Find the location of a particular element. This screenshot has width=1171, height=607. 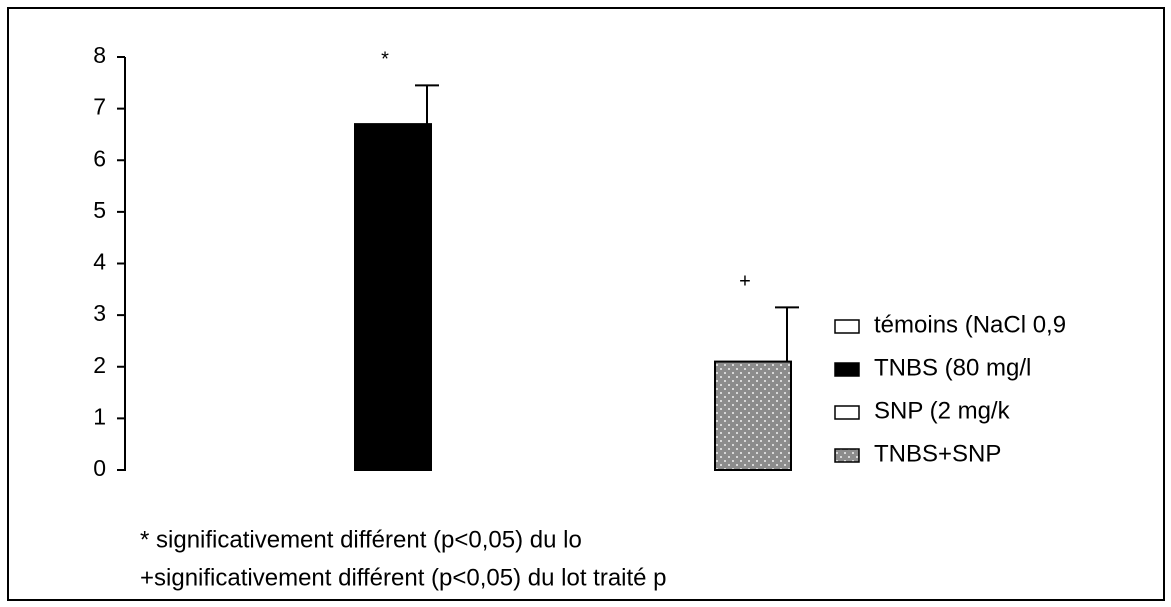

legend-label: TNBS (80 mg/l is located at coordinates (952, 367).